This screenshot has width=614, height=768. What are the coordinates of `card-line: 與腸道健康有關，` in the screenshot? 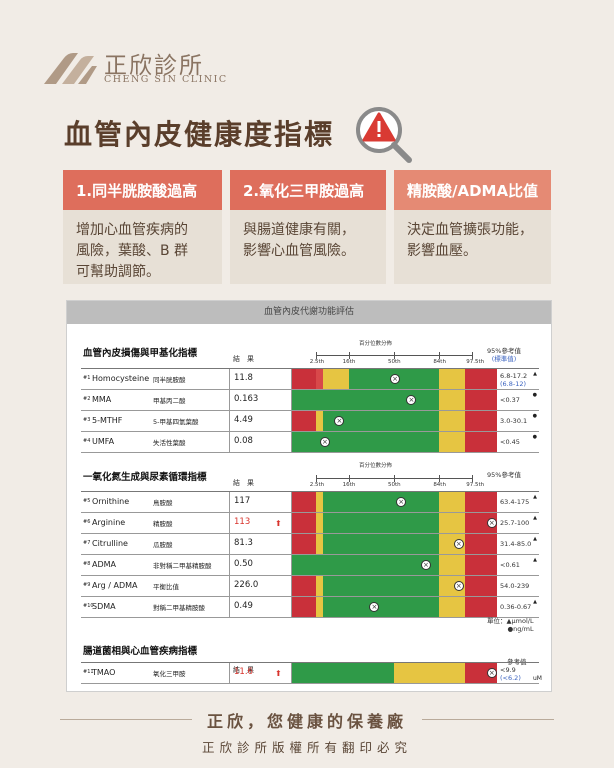 It's located at (299, 230).